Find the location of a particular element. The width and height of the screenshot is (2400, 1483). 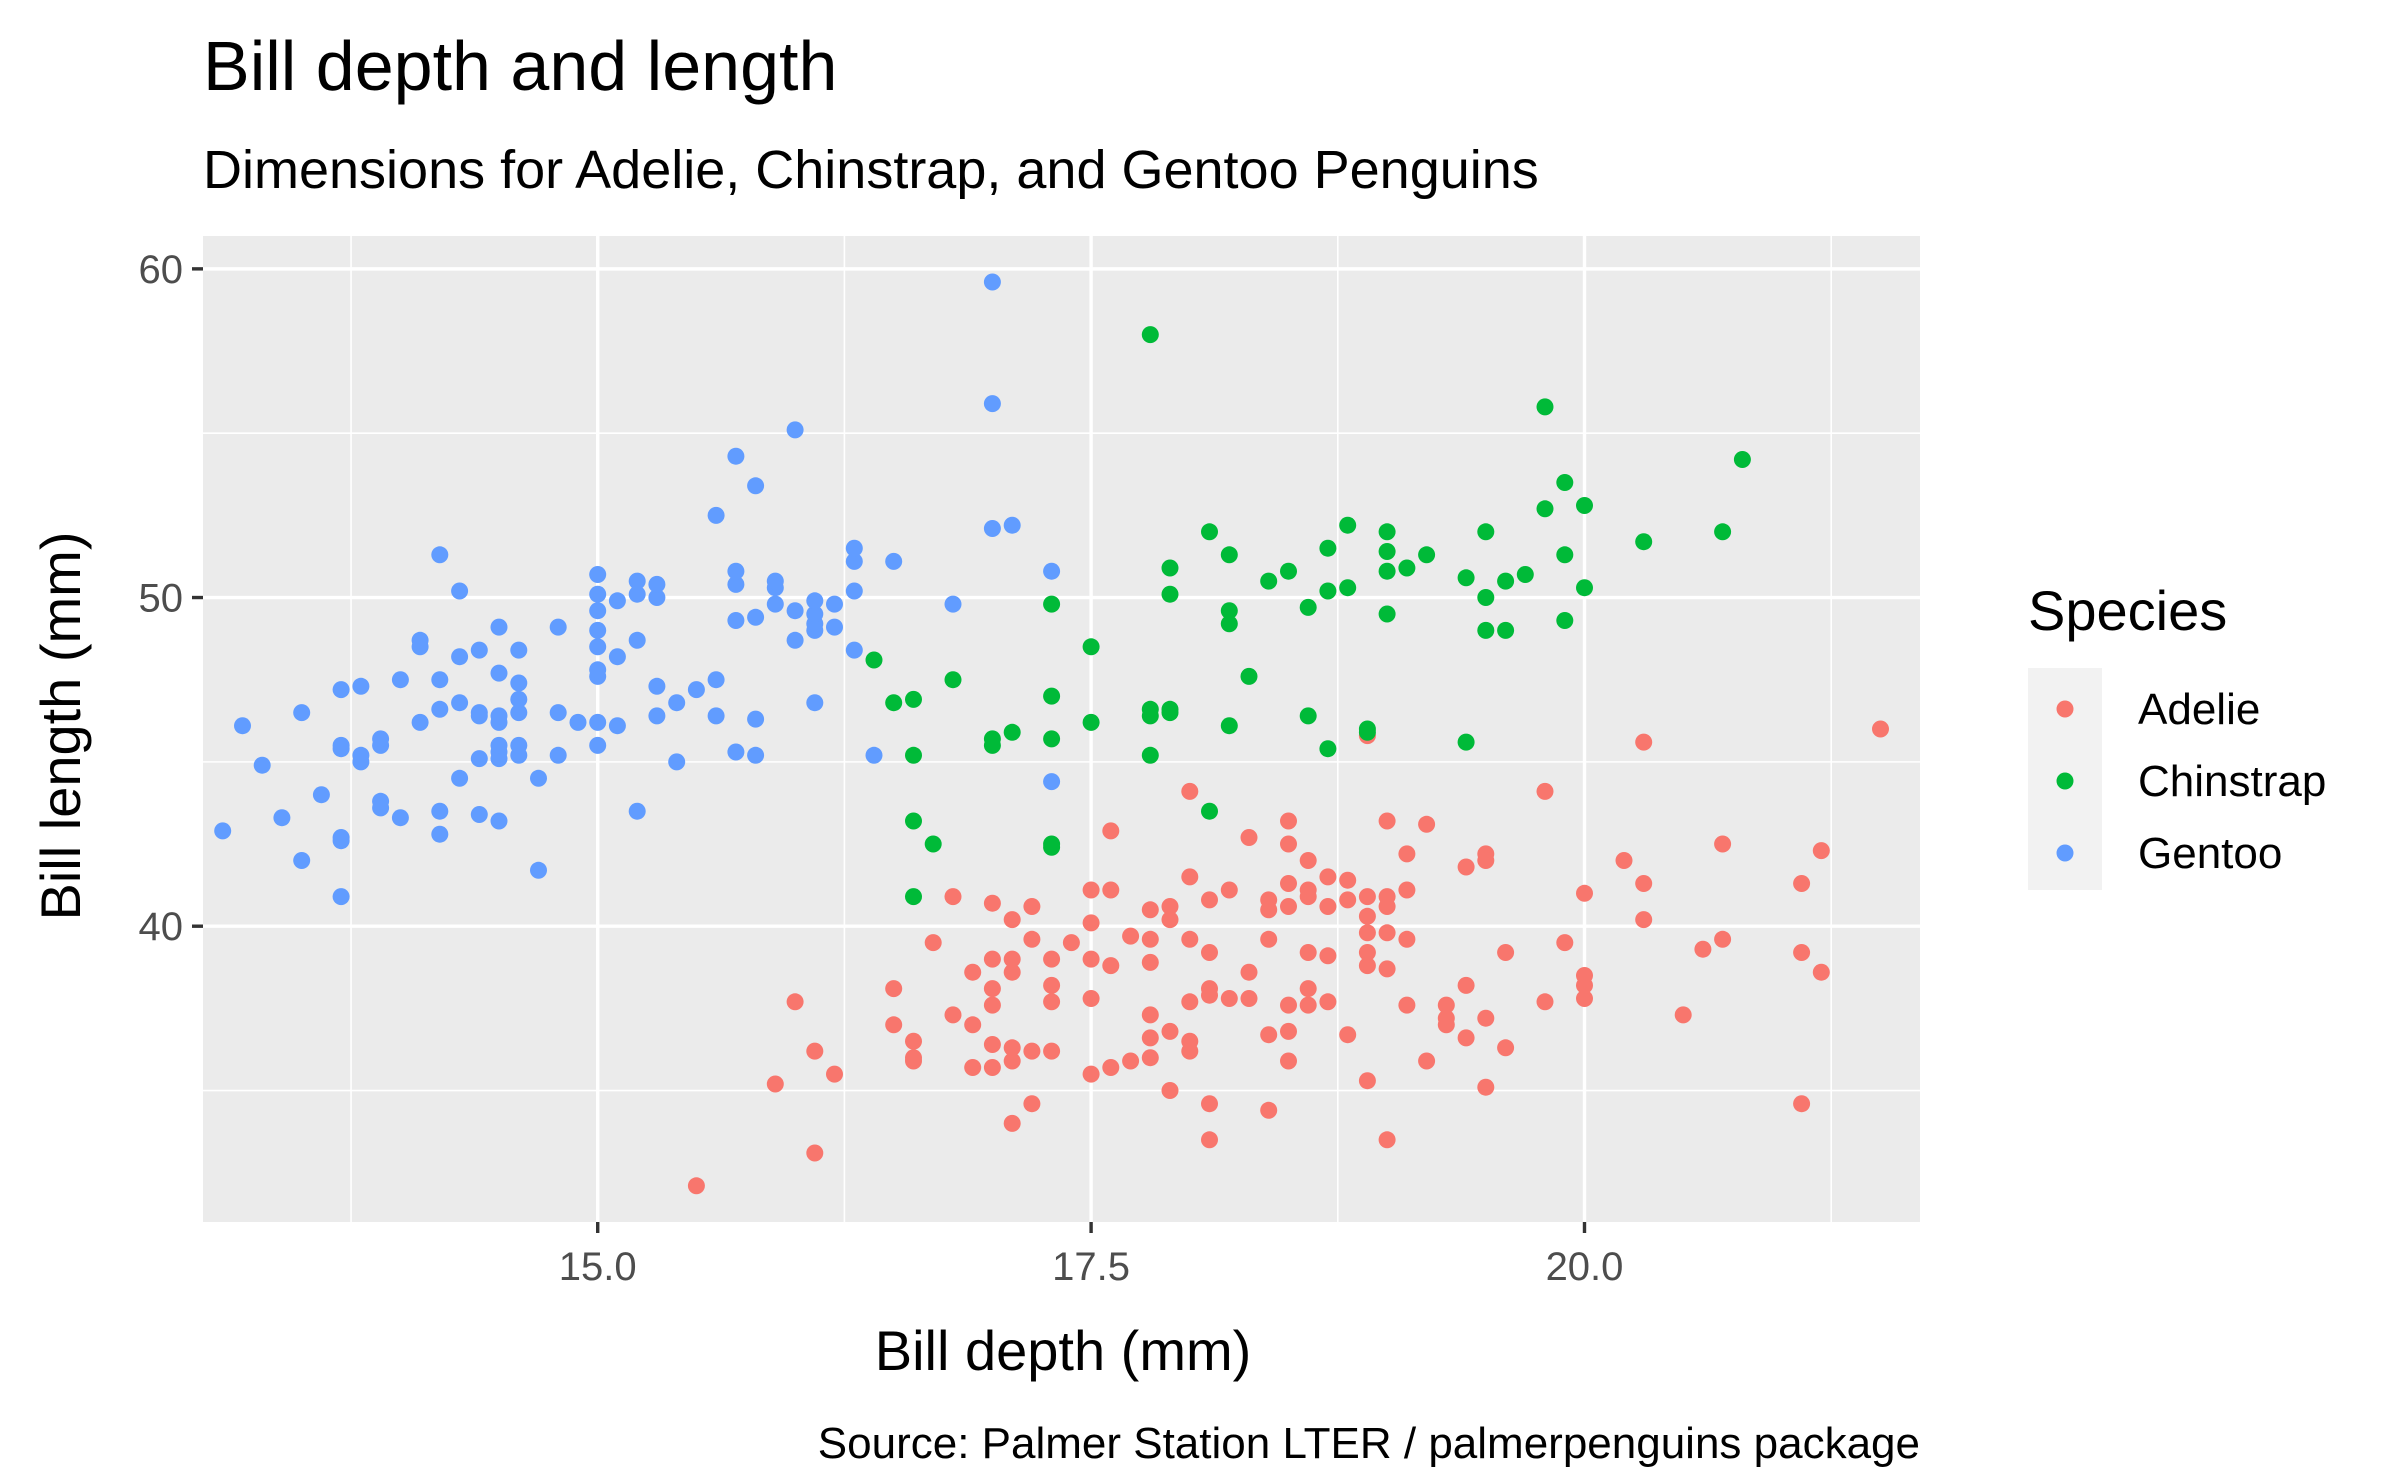

legend-key-adelie is located at coordinates (2065, 709).